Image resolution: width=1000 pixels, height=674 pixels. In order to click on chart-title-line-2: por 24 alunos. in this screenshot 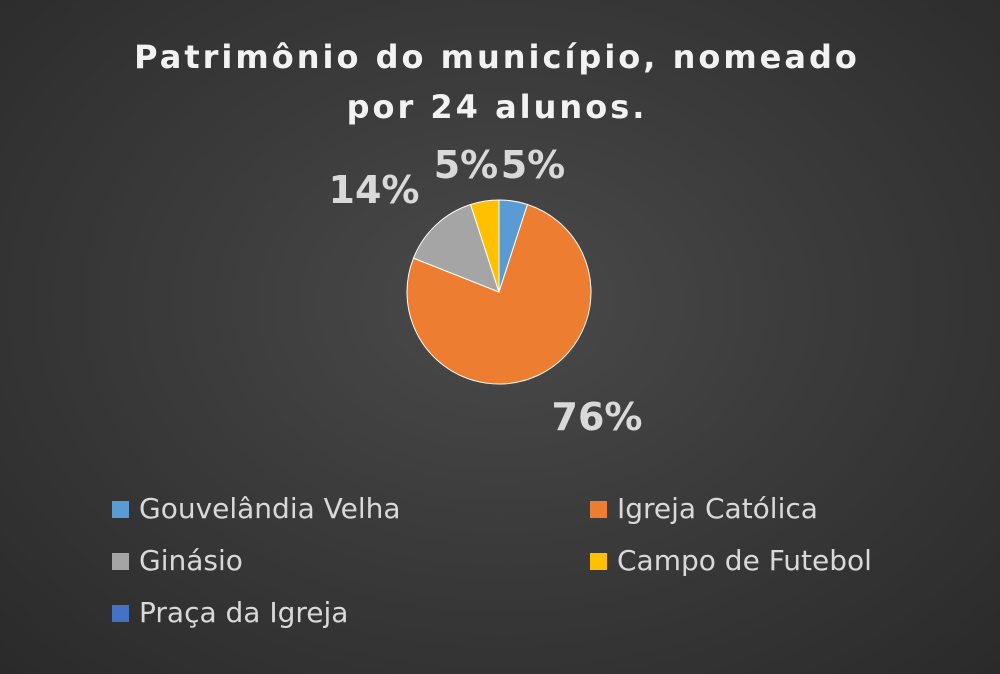, I will do `click(497, 107)`.